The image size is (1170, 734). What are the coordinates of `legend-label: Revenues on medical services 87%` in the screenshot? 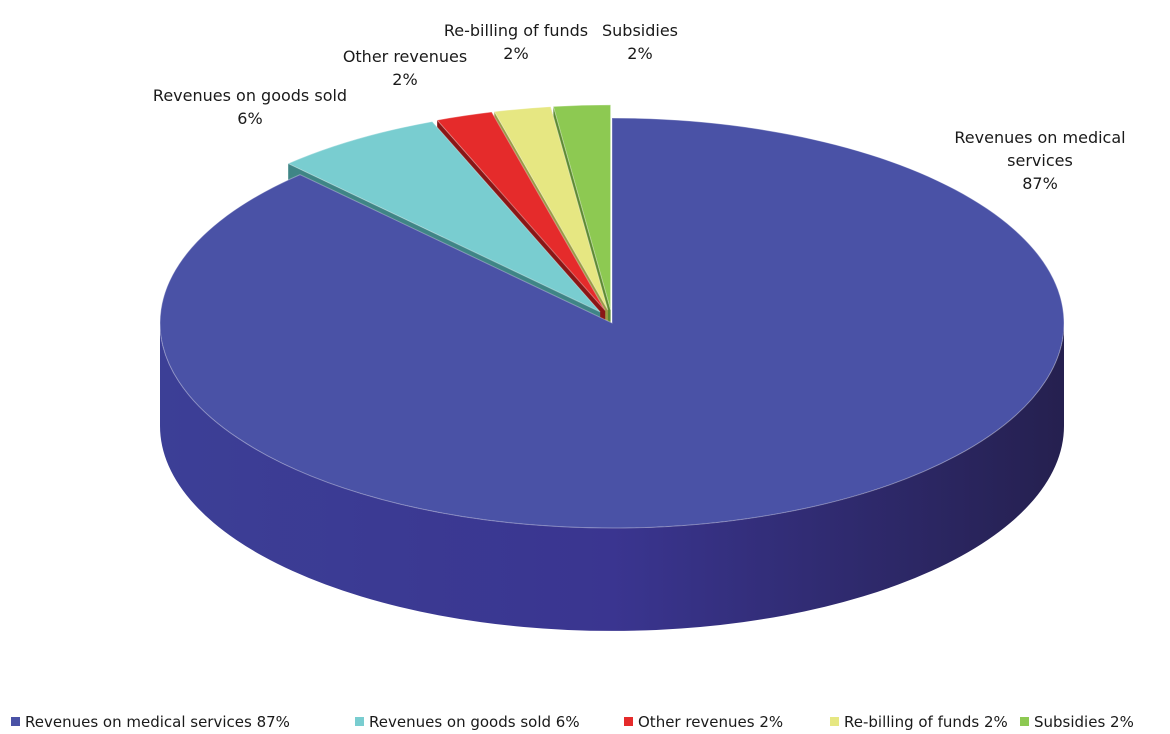 It's located at (157, 722).